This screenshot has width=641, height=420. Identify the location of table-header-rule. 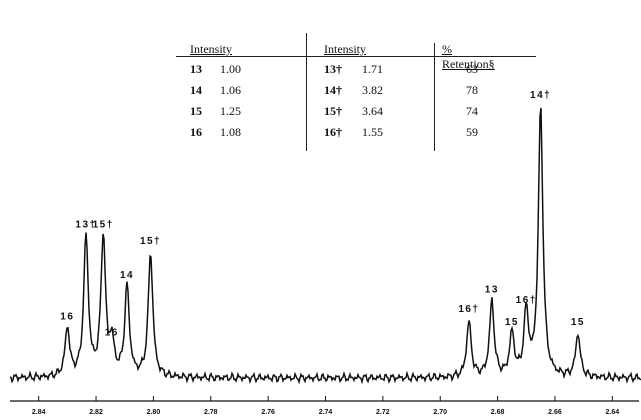
(356, 56).